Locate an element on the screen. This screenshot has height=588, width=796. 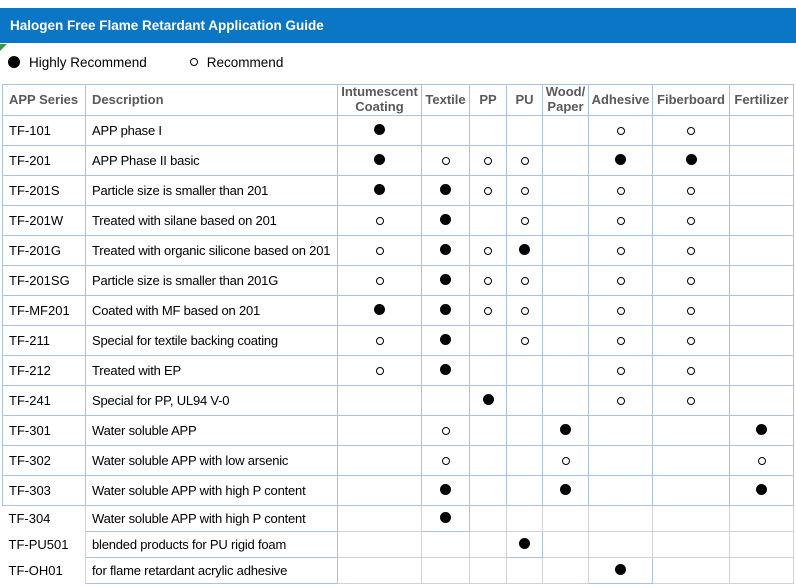
description-cell: for flame retardant acrylic adhesive is located at coordinates (211, 570).